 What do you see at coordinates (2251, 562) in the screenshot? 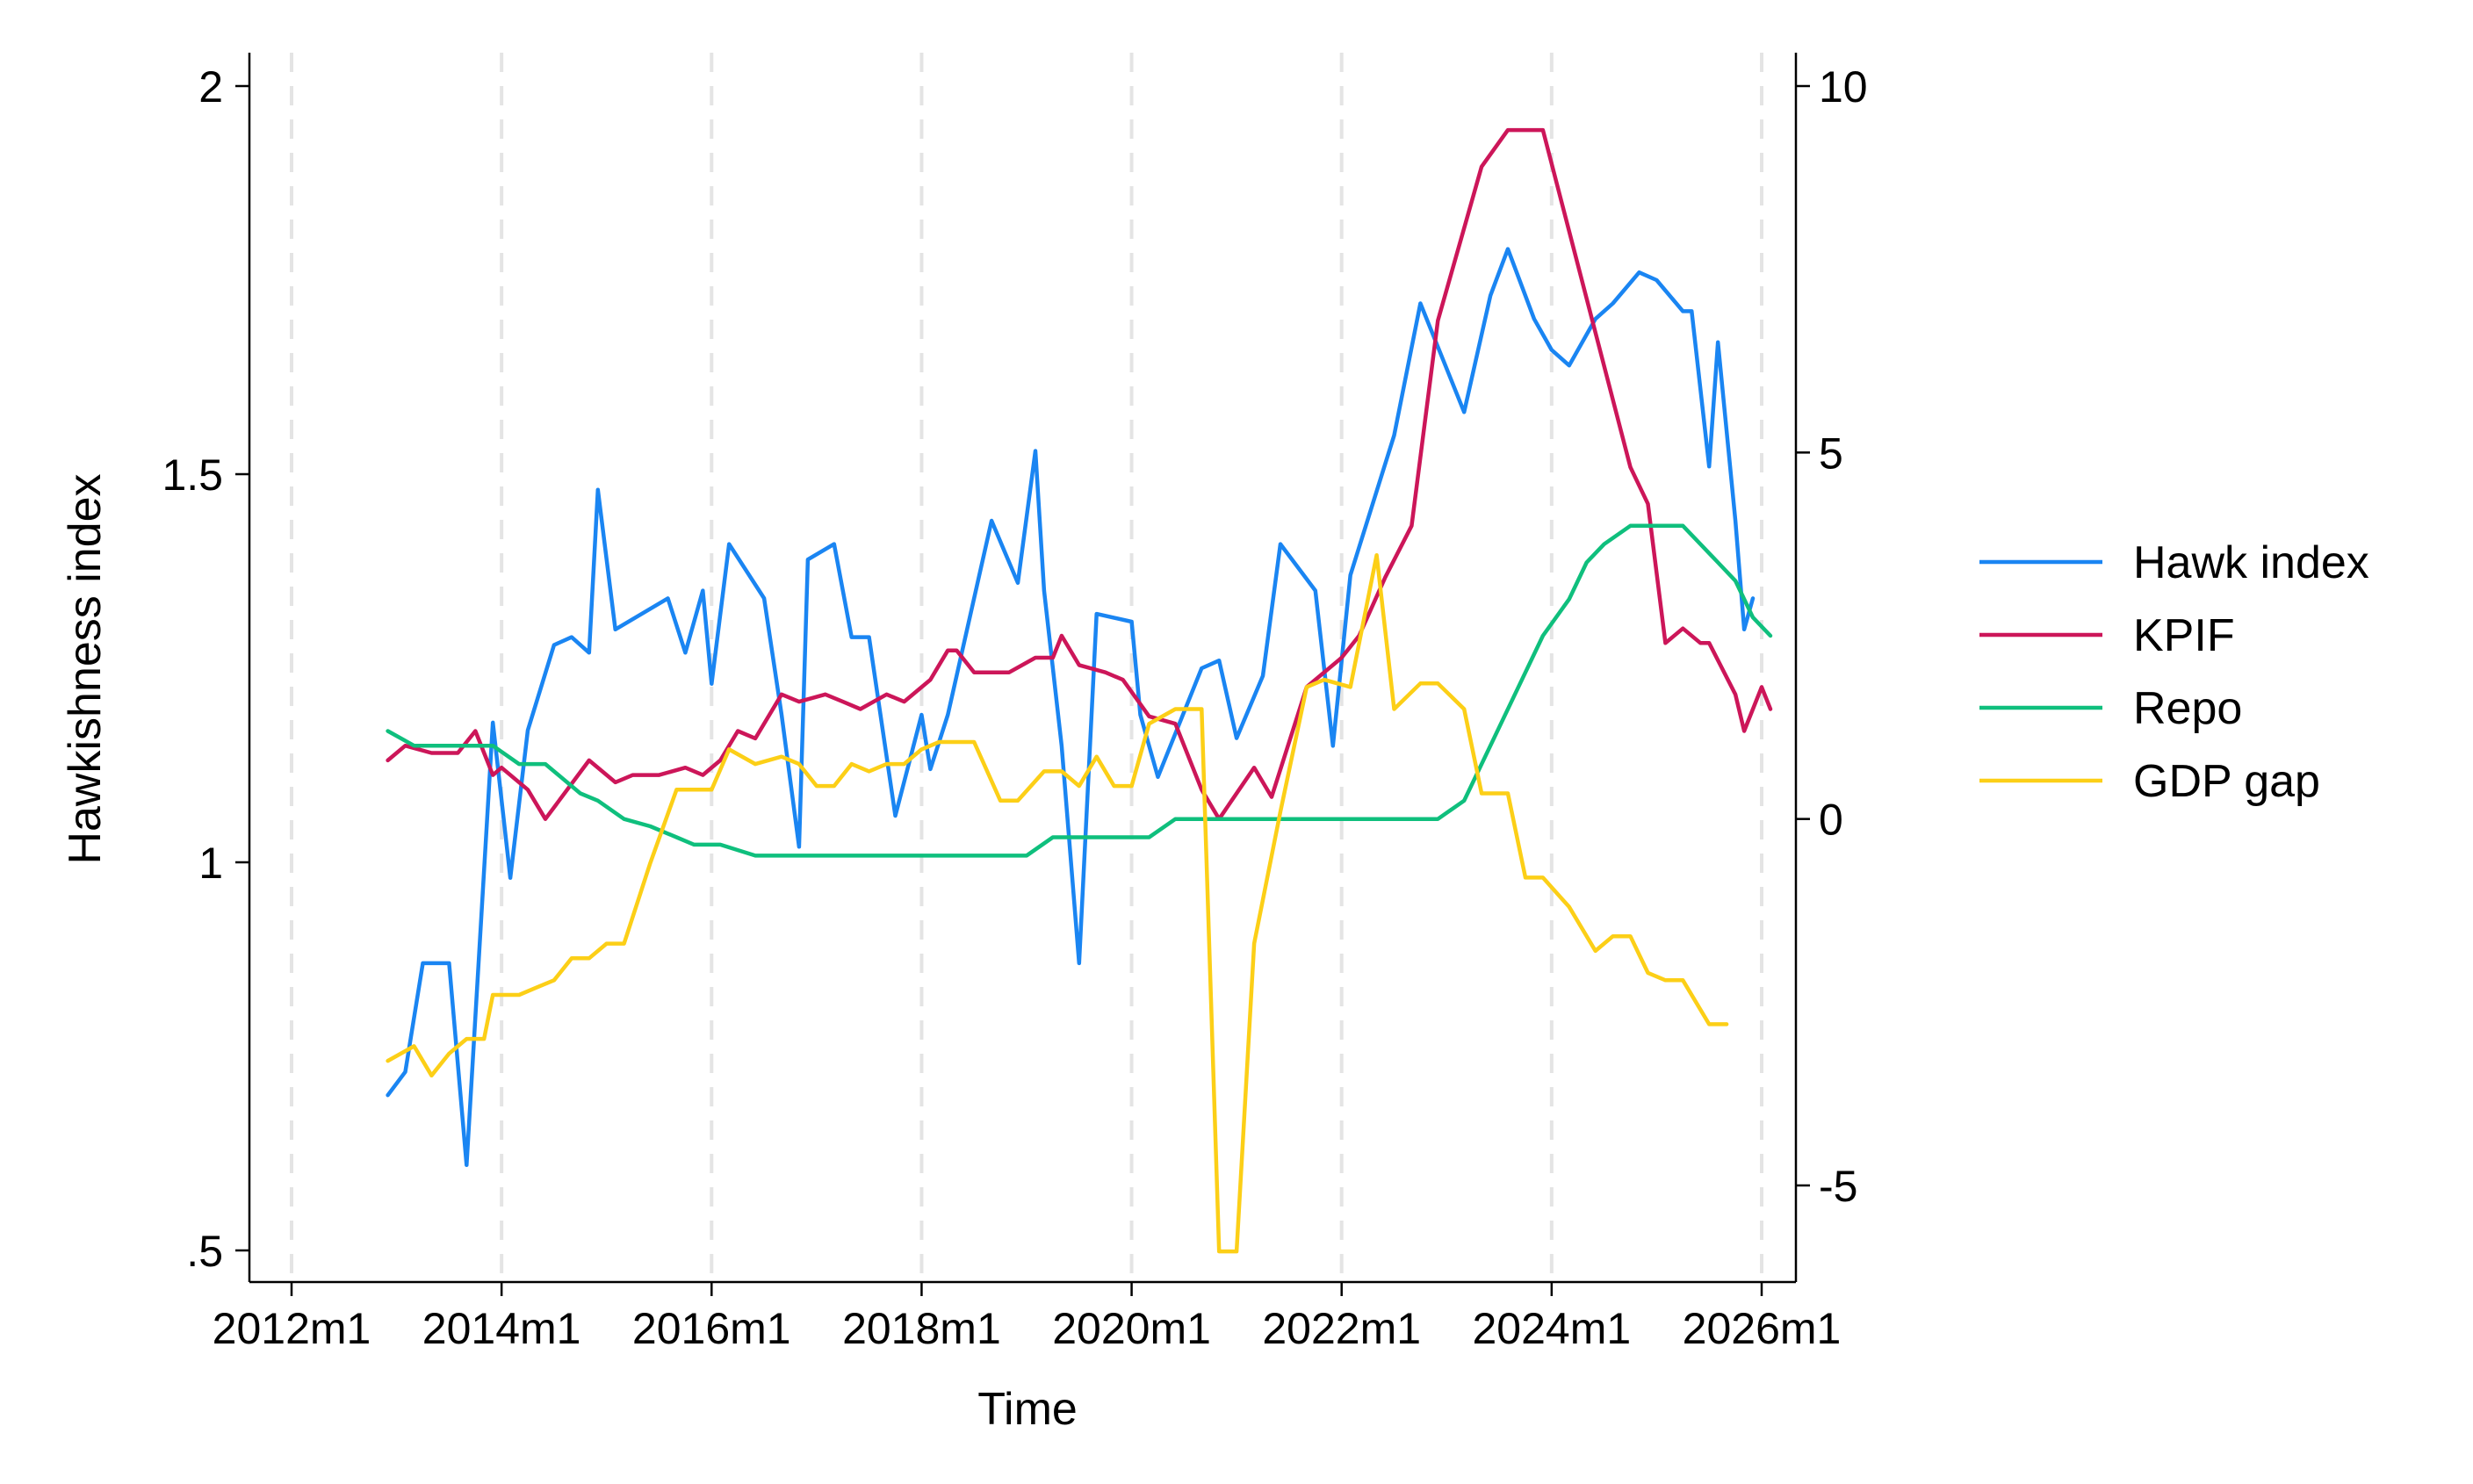
I see `legend-label-hawk-index: Hawk index` at bounding box center [2251, 562].